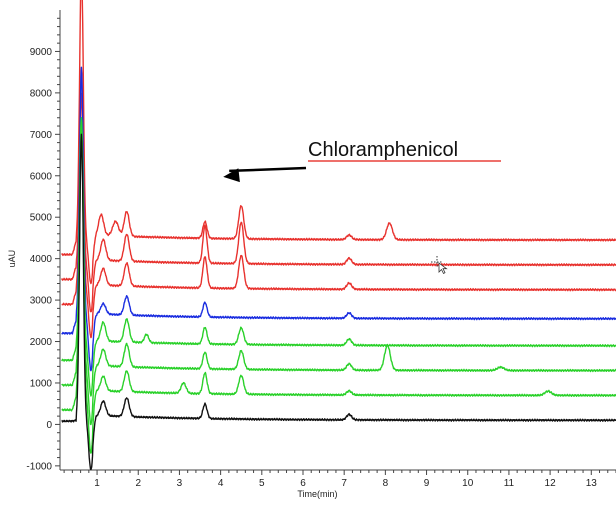  What do you see at coordinates (592, 483) in the screenshot?
I see `x-tick-label: 13` at bounding box center [592, 483].